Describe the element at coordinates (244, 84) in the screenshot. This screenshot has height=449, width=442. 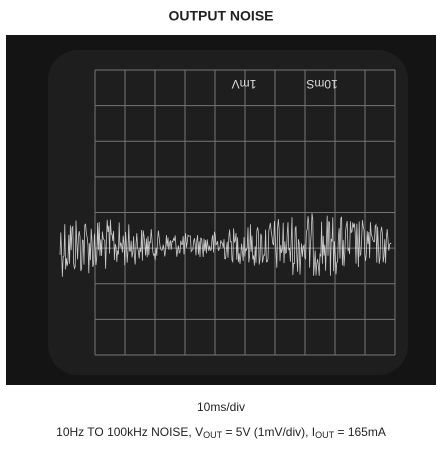
I see `volts-per-div-label: 1mV` at that location.